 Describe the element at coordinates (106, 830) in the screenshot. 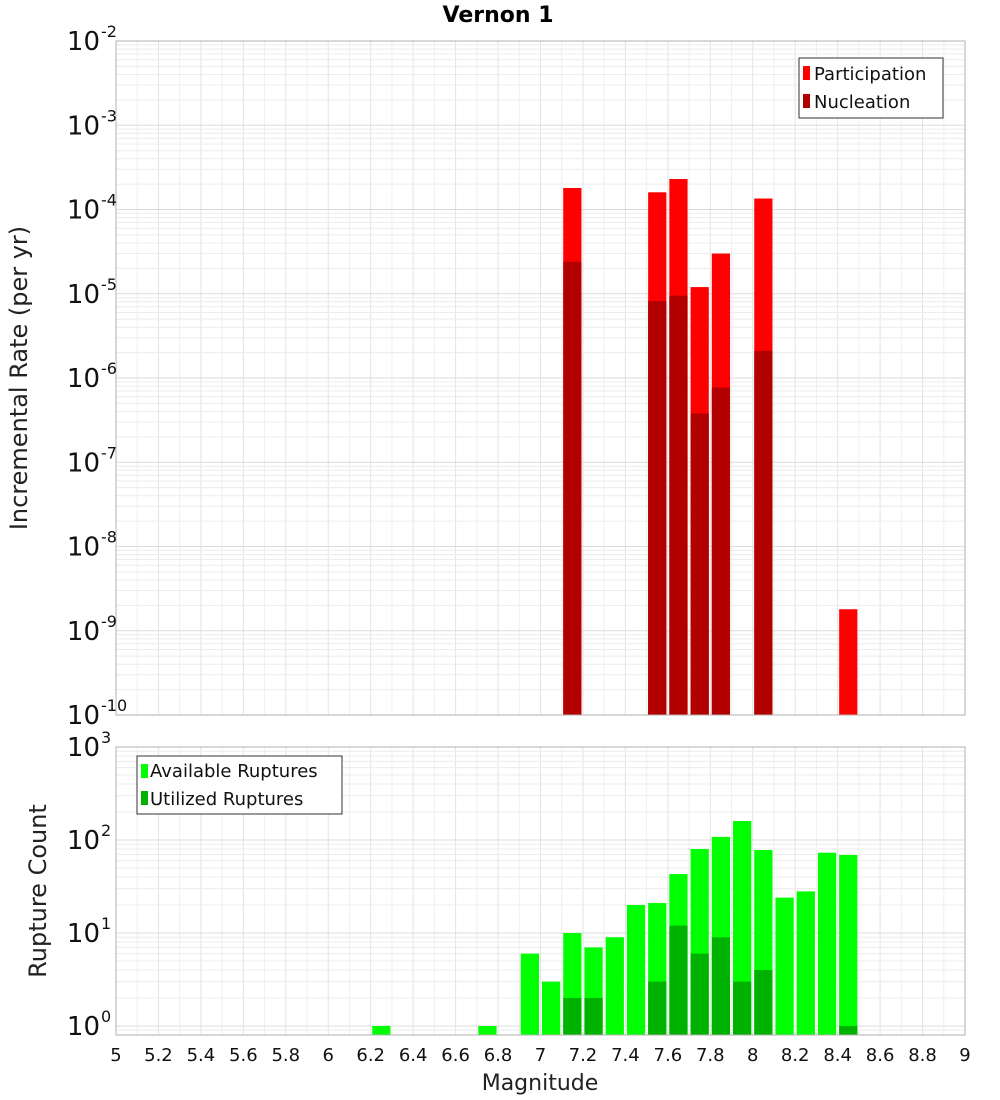

I see `bottom-ytick-exponent: 2` at that location.